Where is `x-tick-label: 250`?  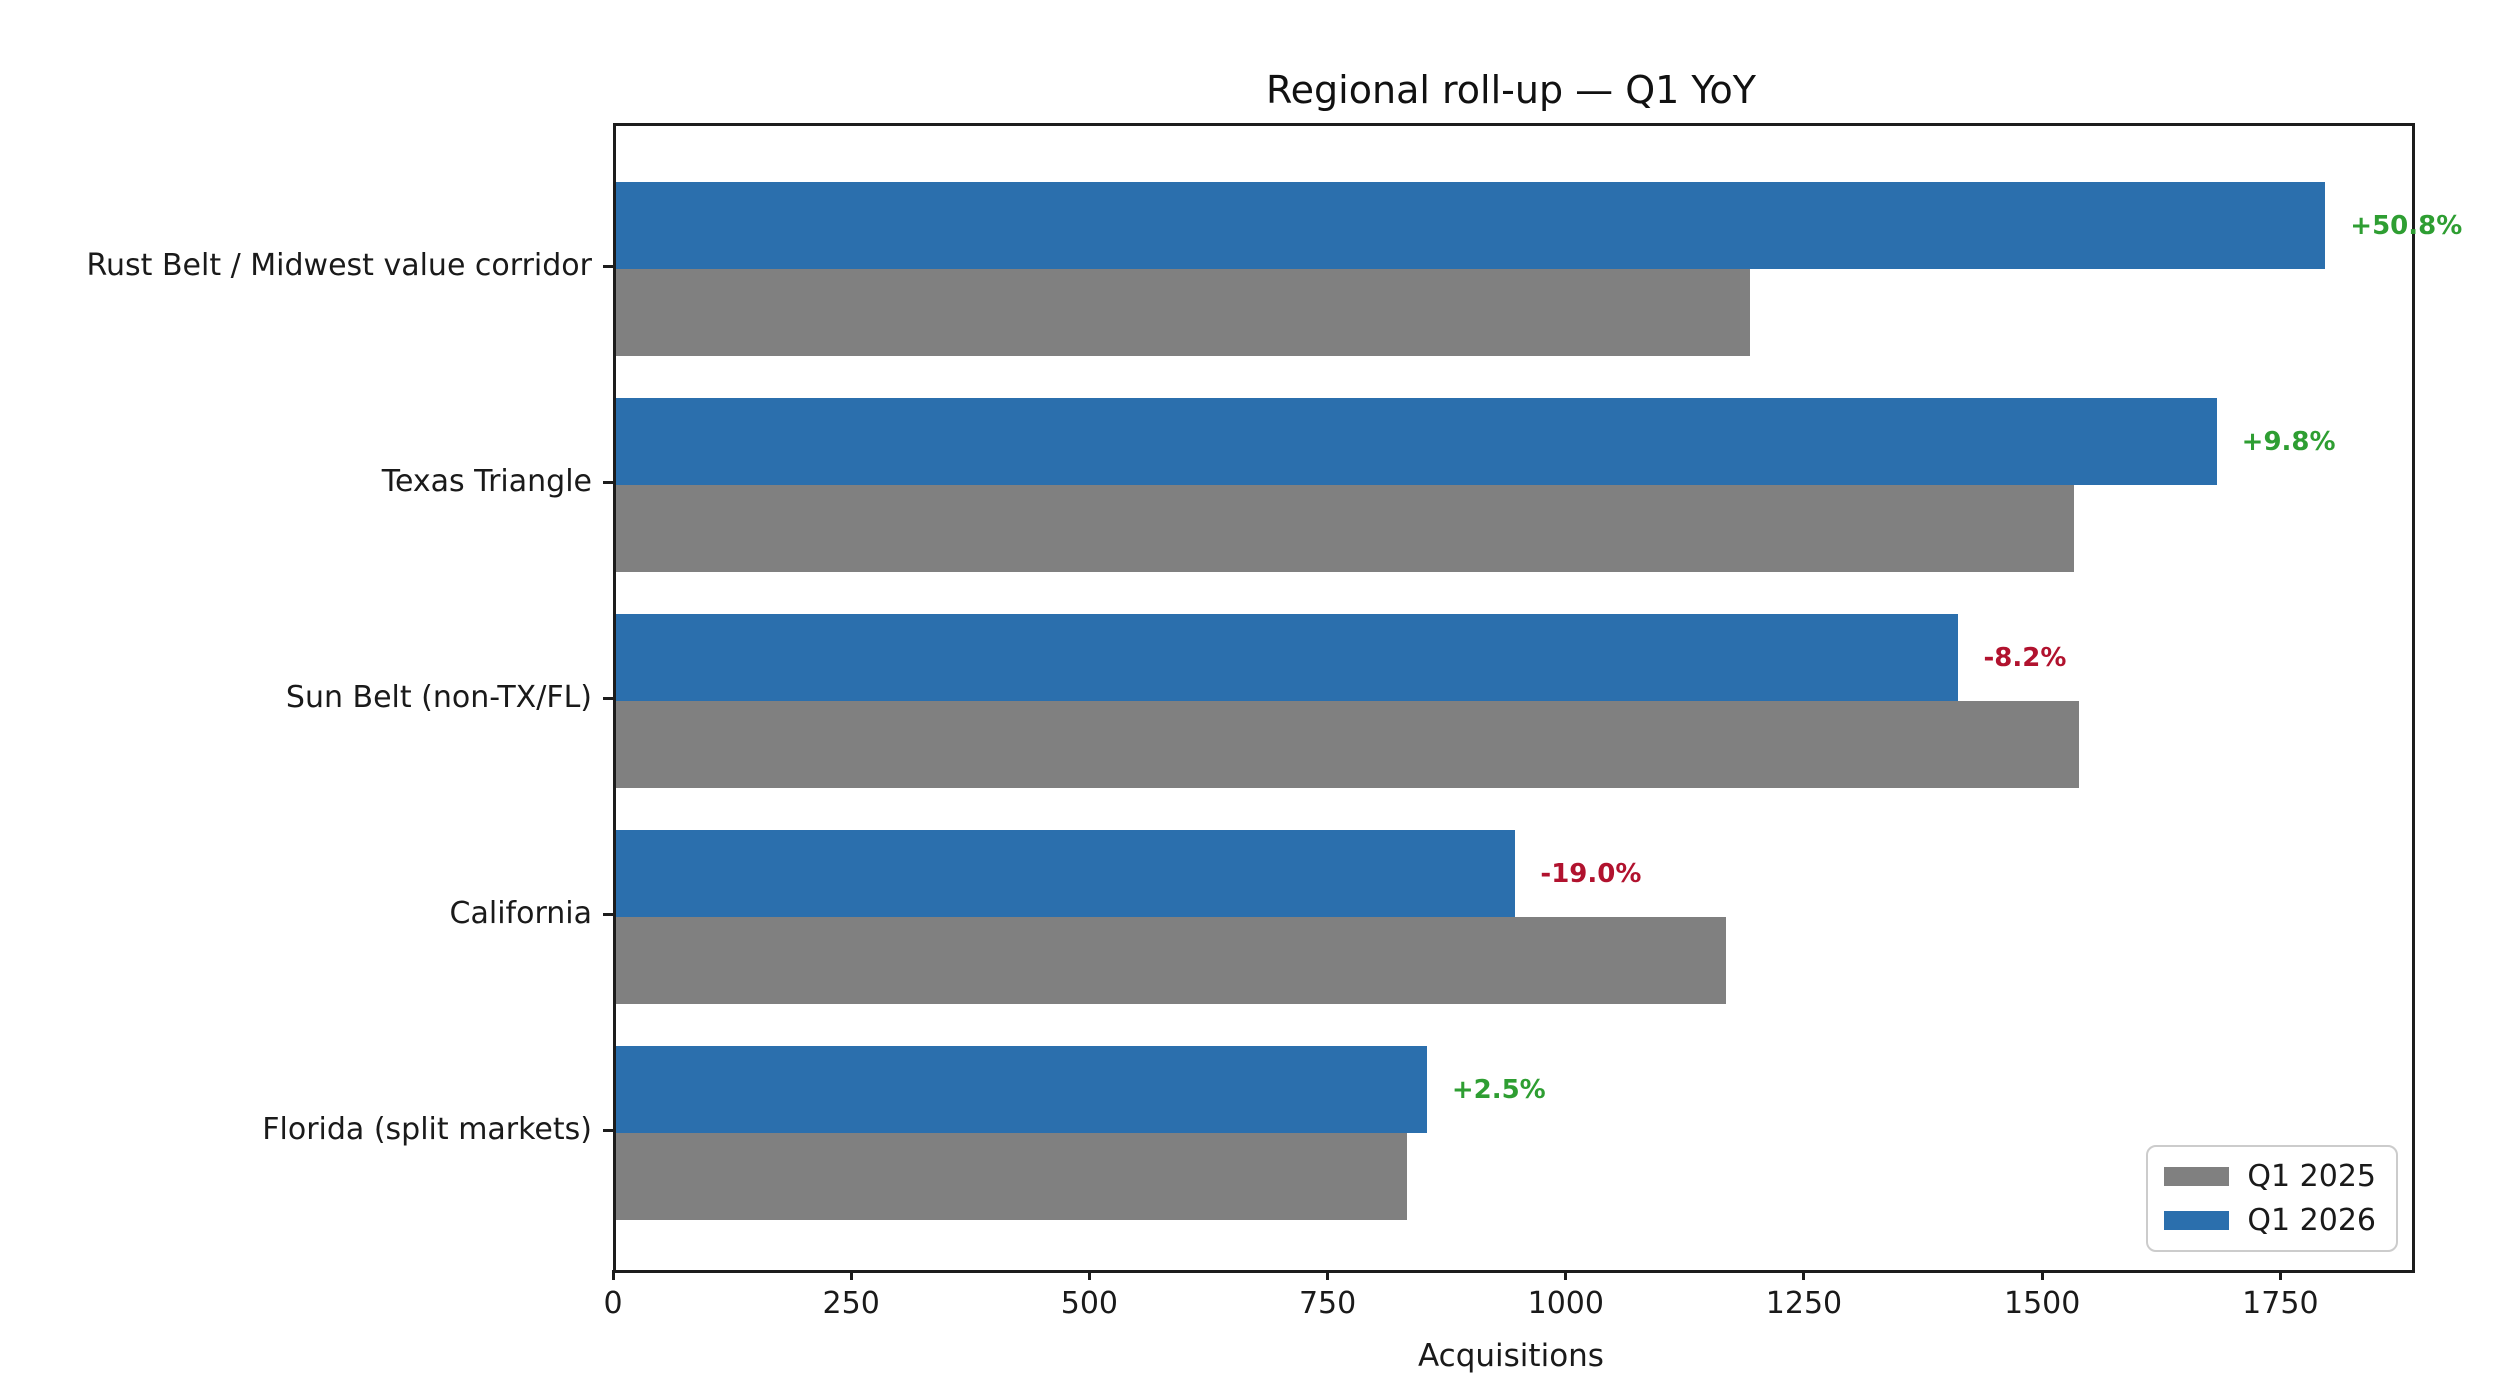
x-tick-label: 250 is located at coordinates (851, 1303).